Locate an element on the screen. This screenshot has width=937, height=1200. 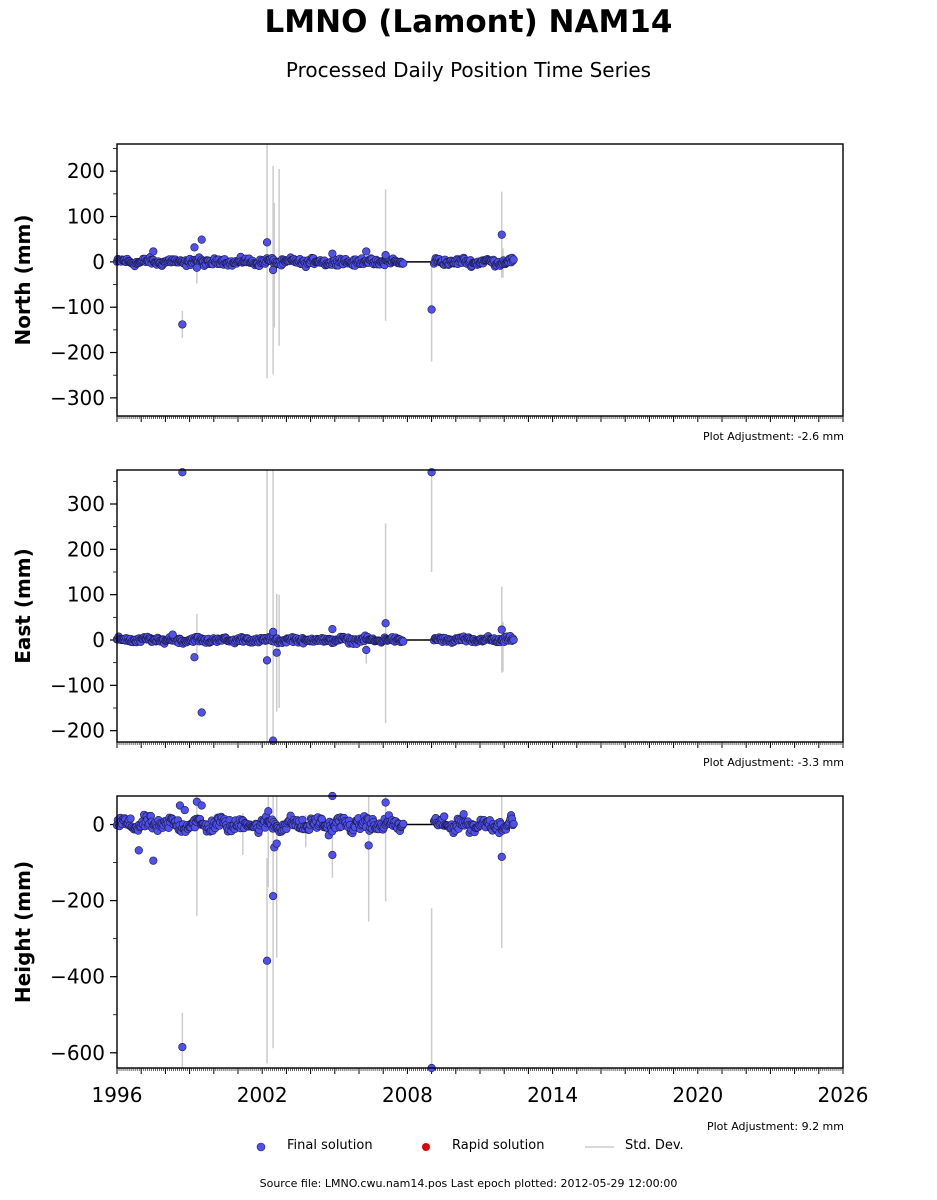
north-ytick-label: −100 is located at coordinates (77, 307).